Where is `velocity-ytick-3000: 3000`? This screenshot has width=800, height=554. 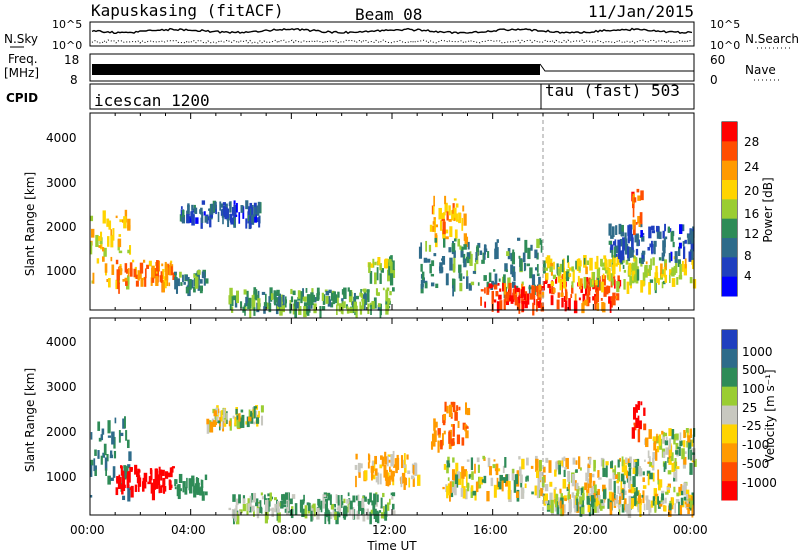
velocity-ytick-3000: 3000 is located at coordinates (61, 387).